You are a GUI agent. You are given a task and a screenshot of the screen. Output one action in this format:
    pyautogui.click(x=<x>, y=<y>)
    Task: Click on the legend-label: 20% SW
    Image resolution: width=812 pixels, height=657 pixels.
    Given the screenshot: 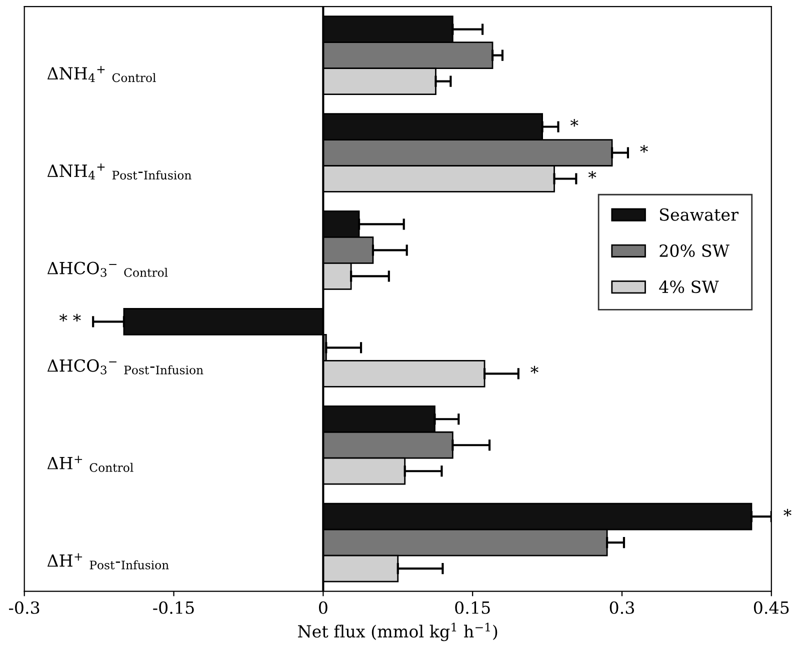 What is the action you would take?
    pyautogui.click(x=695, y=250)
    